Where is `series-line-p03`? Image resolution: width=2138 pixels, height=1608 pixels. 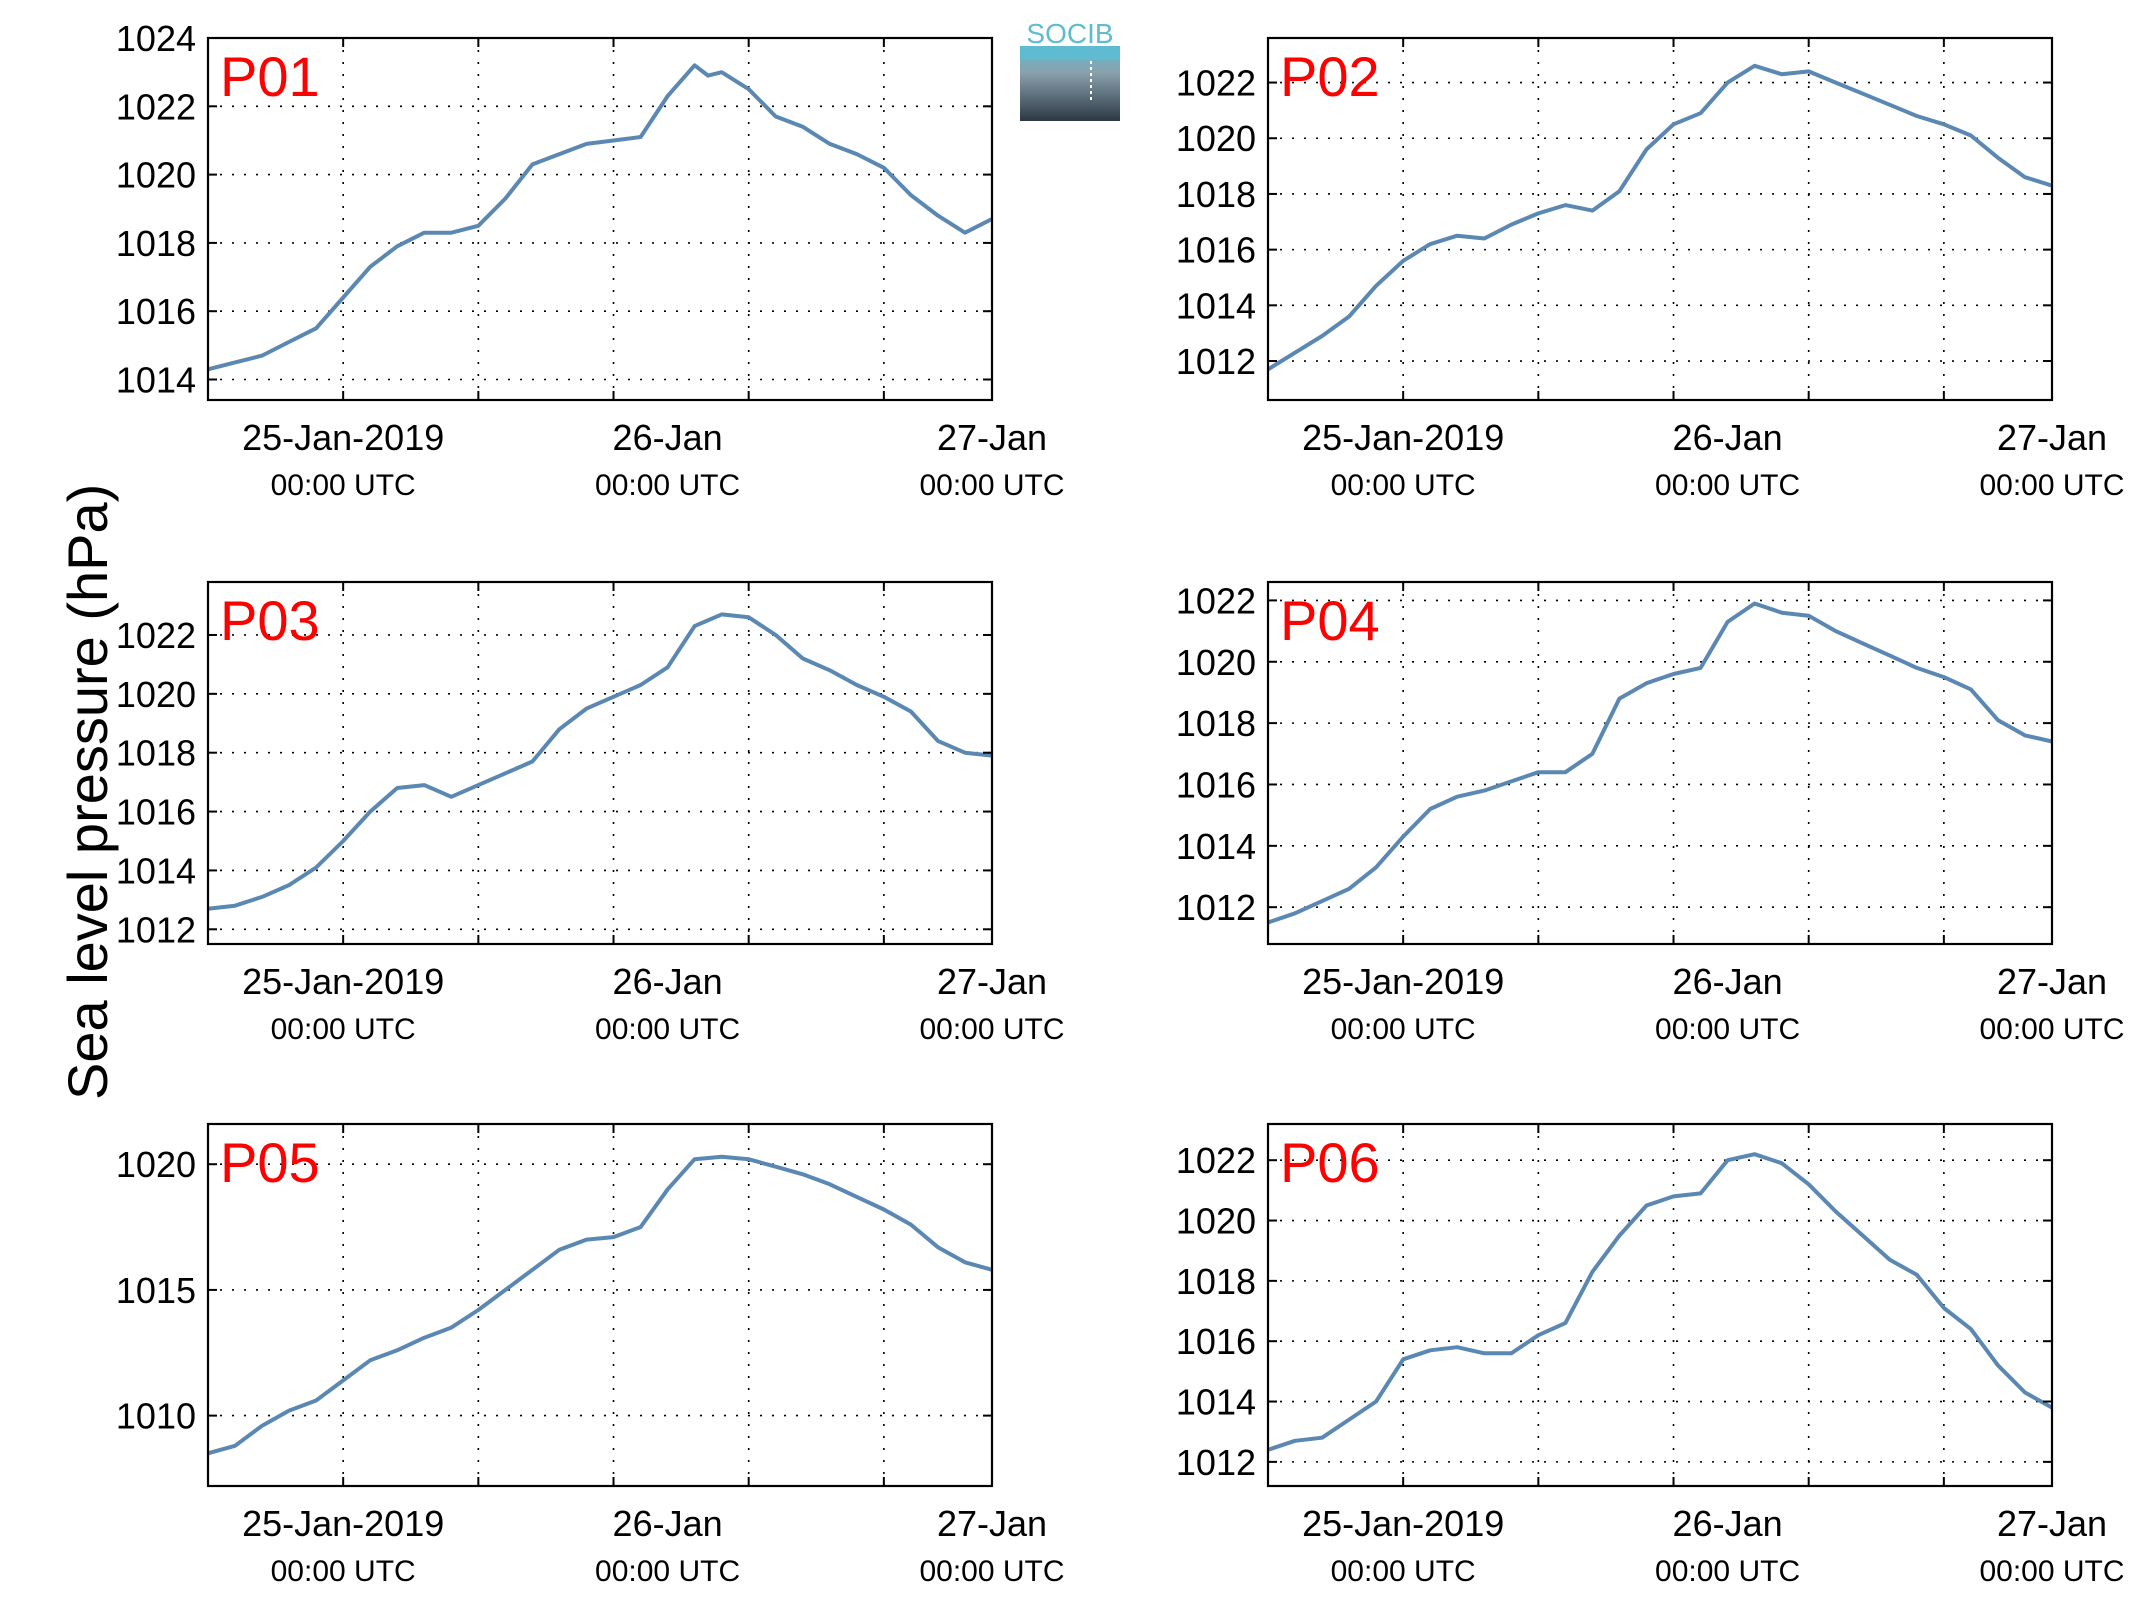
series-line-p03 is located at coordinates (600, 761).